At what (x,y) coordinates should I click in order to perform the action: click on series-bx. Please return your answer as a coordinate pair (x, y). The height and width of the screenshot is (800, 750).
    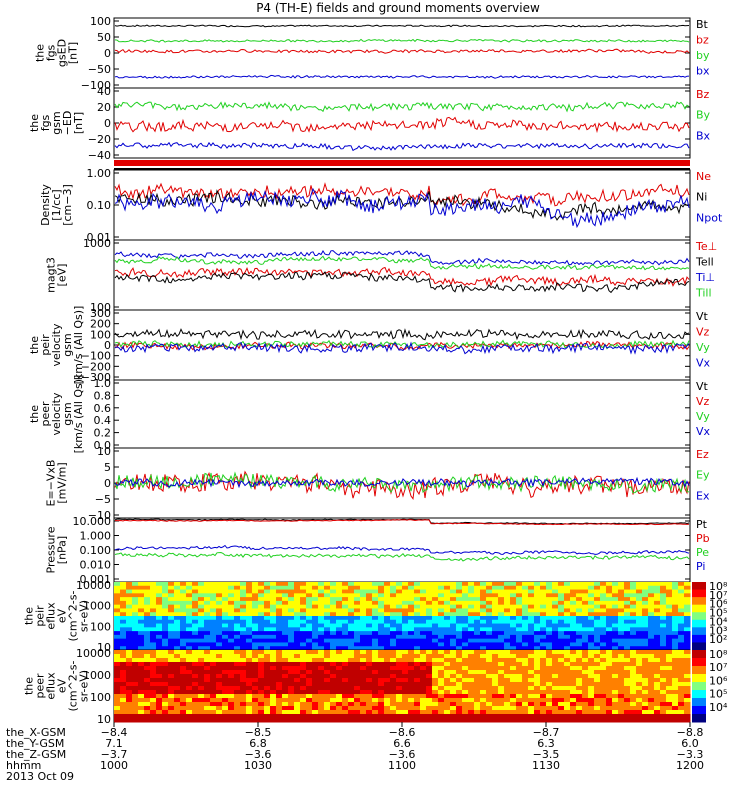
    Looking at the image, I should click on (402, 76).